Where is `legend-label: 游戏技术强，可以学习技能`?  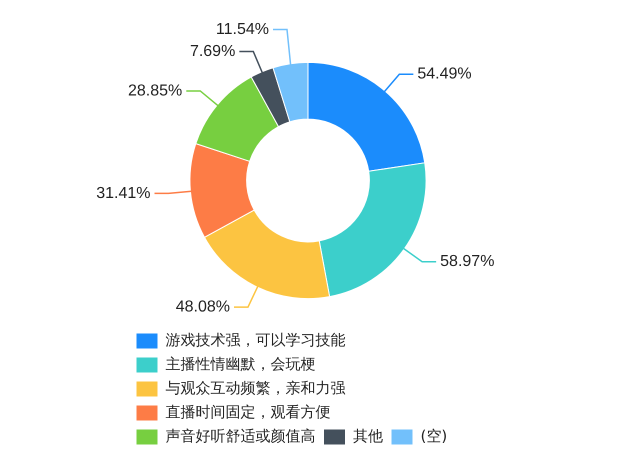 legend-label: 游戏技术强，可以学习技能 is located at coordinates (256, 339).